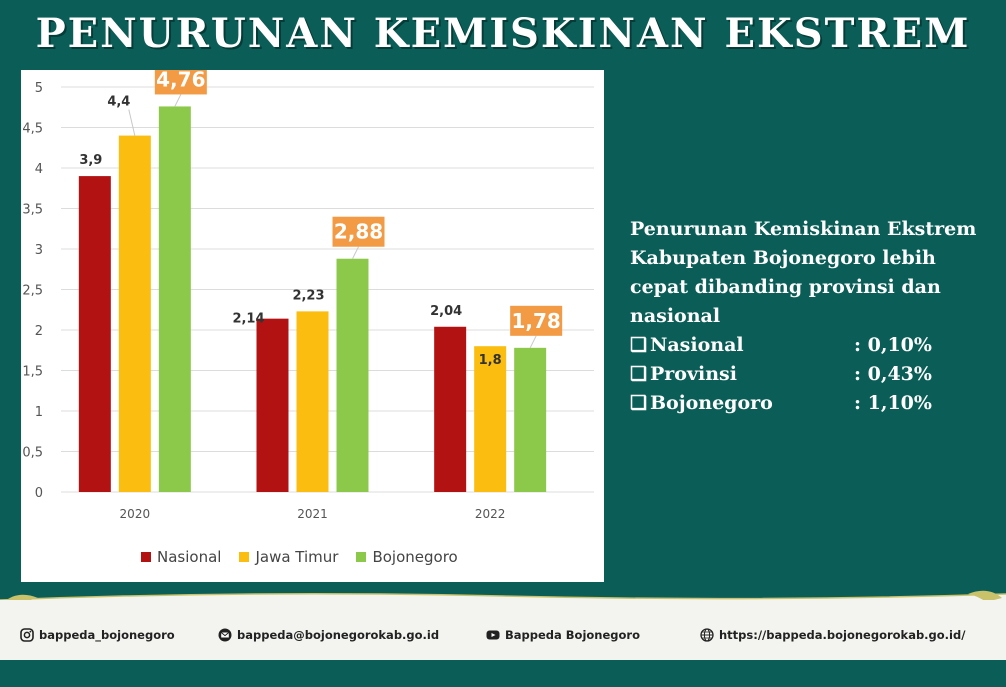  I want to click on globe-icon, so click(707, 635).